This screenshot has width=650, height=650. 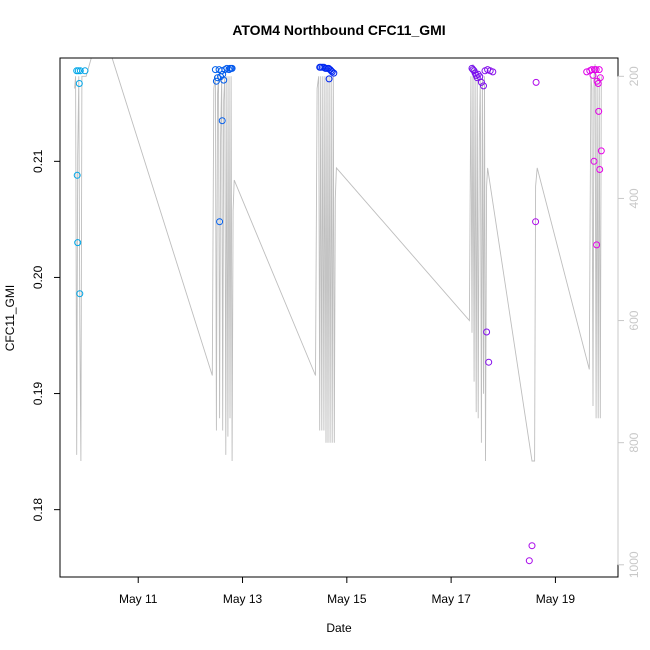 What do you see at coordinates (243, 599) in the screenshot?
I see `x-tick-label: May 13` at bounding box center [243, 599].